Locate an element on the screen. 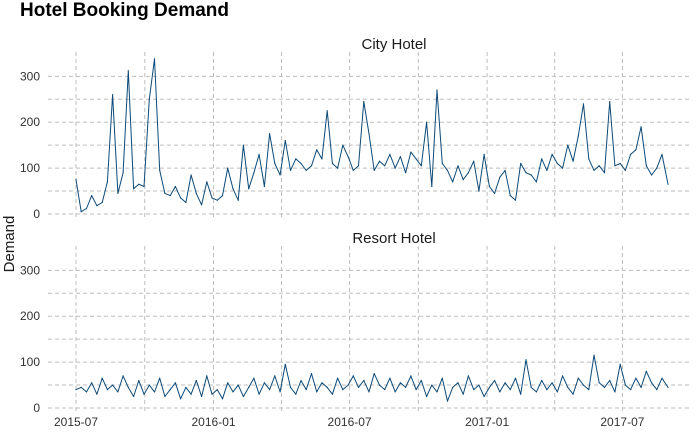  x-tick-label: 2016-07 is located at coordinates (350, 422).